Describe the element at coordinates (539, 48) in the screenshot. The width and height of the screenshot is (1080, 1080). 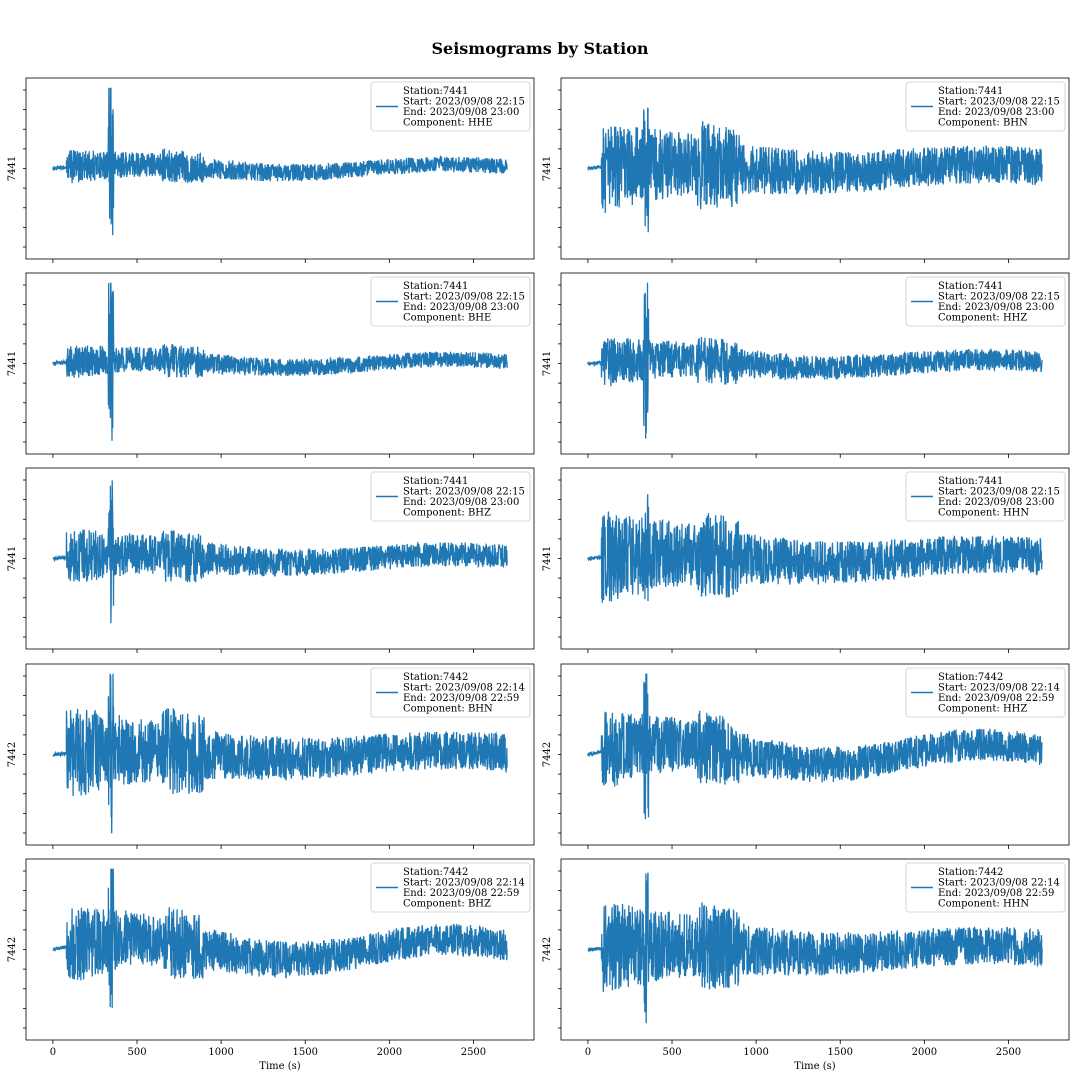
I see `figure-title: Seismograms by Station` at that location.